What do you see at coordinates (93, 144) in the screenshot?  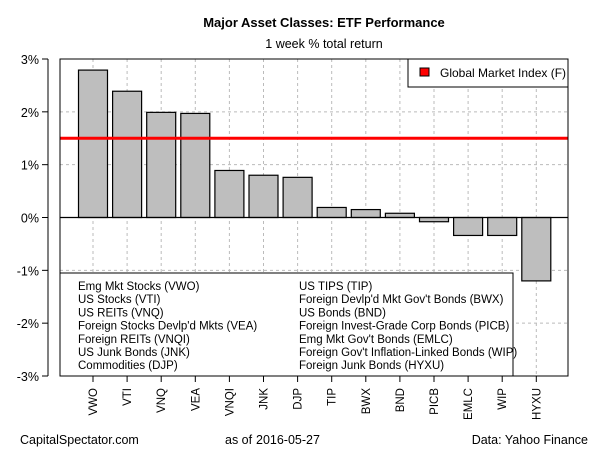 I see `bar-vwo` at bounding box center [93, 144].